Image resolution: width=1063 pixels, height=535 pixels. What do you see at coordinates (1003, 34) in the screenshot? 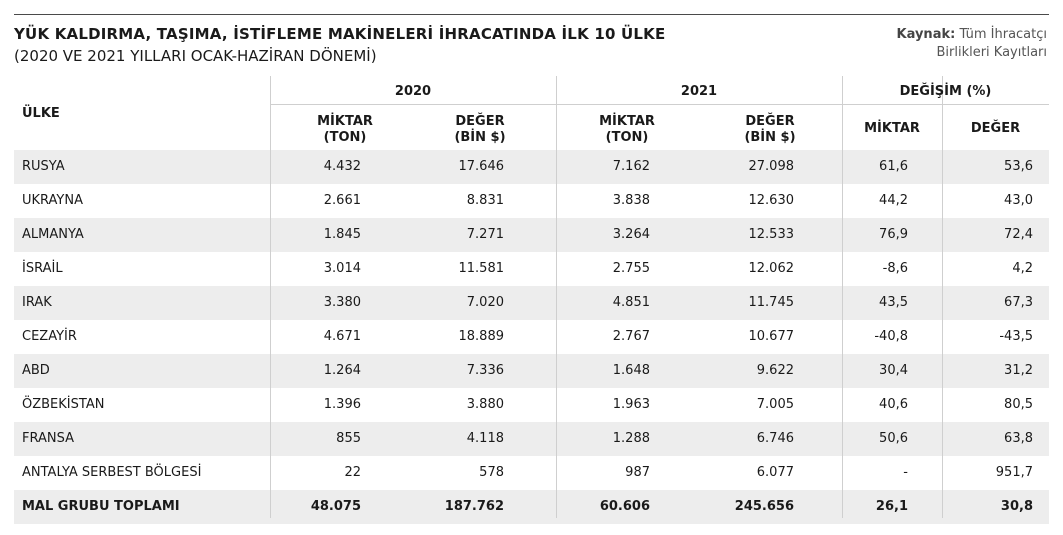
I see `source-text-line1: Tüm İhracatçı` at bounding box center [1003, 34].